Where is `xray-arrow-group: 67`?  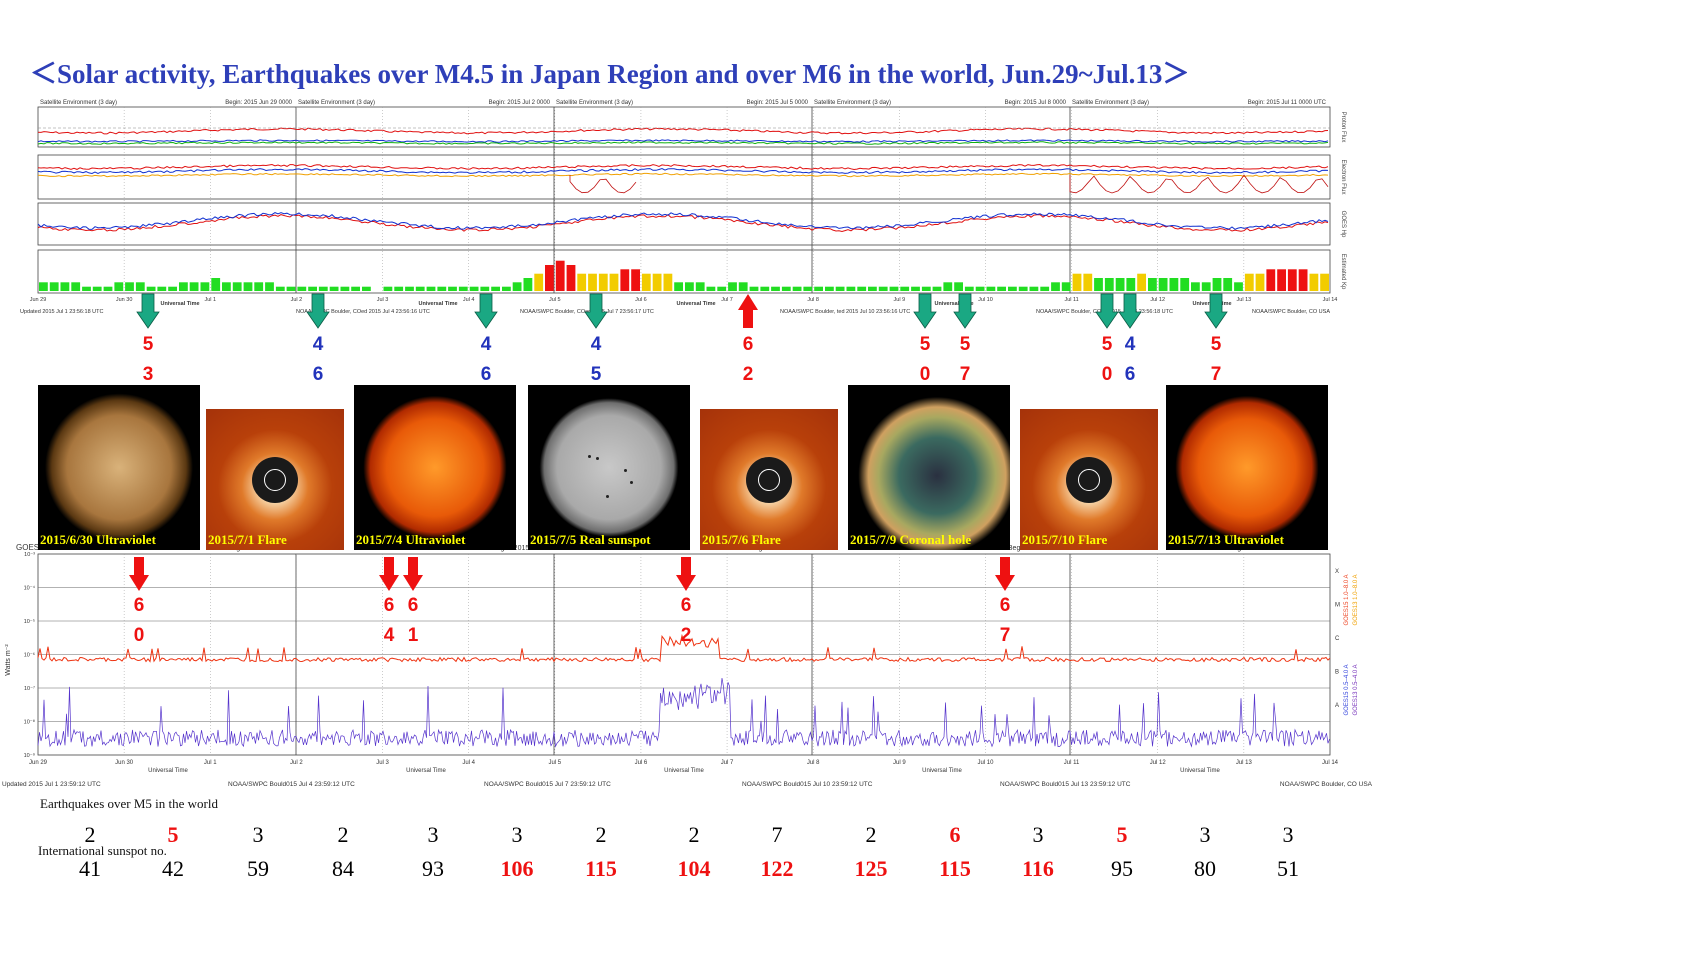
xray-arrow-group: 67 is located at coordinates (1005, 601).